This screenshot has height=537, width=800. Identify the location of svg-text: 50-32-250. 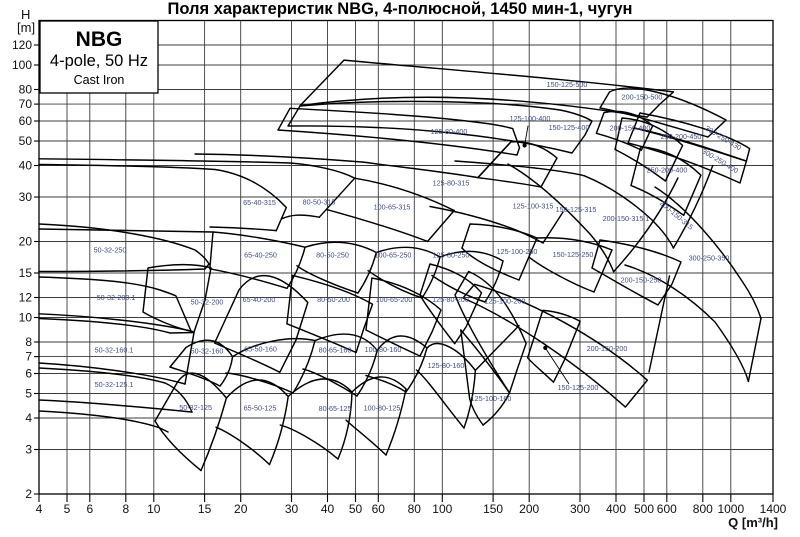
(110, 250).